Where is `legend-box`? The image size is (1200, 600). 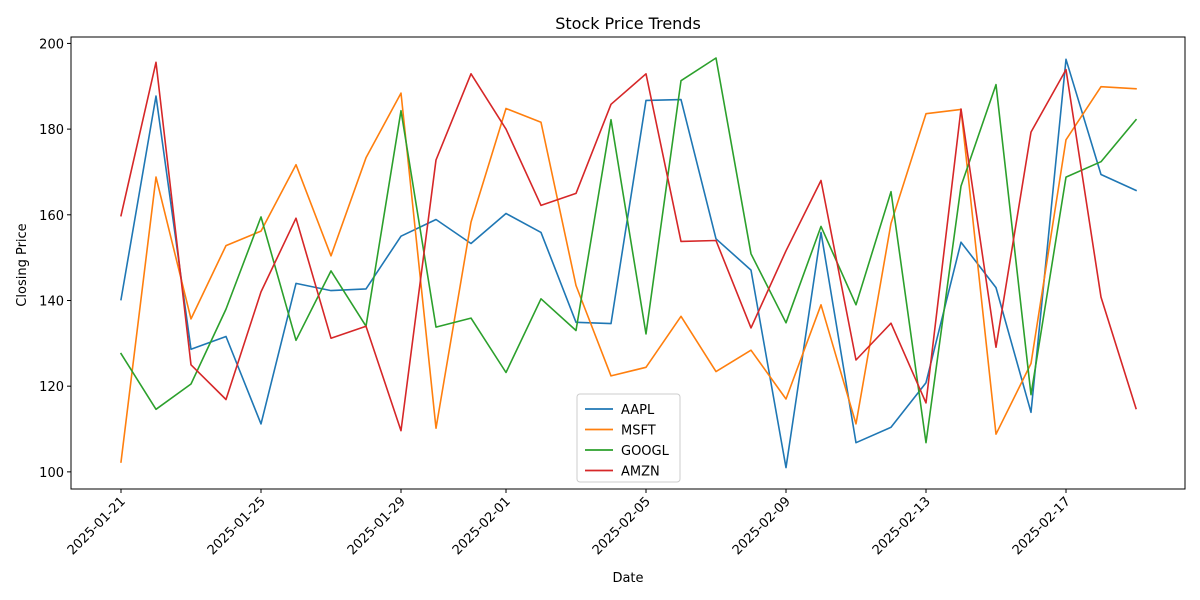
legend-box is located at coordinates (628, 438).